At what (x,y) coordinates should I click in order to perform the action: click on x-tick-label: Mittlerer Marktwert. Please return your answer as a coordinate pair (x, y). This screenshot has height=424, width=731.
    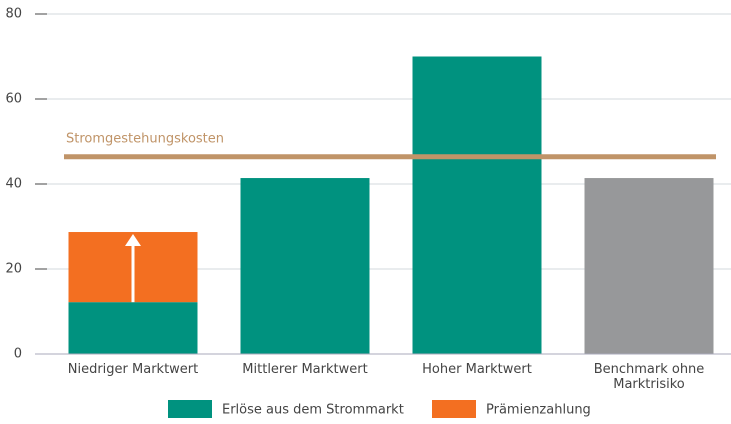
    Looking at the image, I should click on (305, 369).